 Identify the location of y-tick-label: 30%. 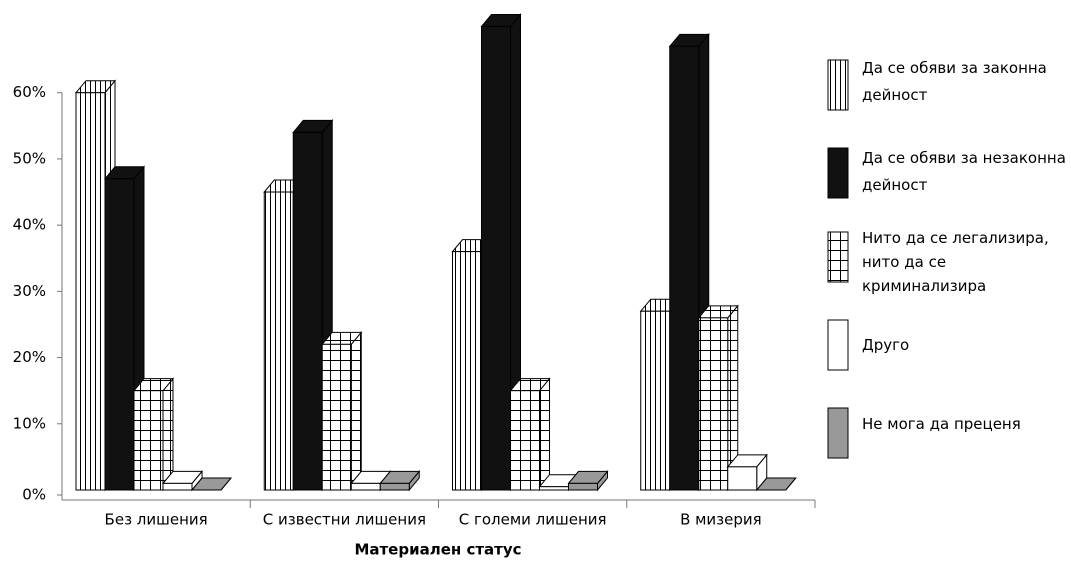
(29, 291).